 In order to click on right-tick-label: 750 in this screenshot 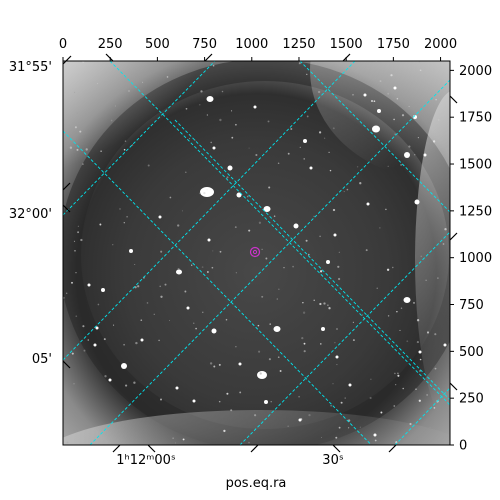, I will do `click(471, 305)`.